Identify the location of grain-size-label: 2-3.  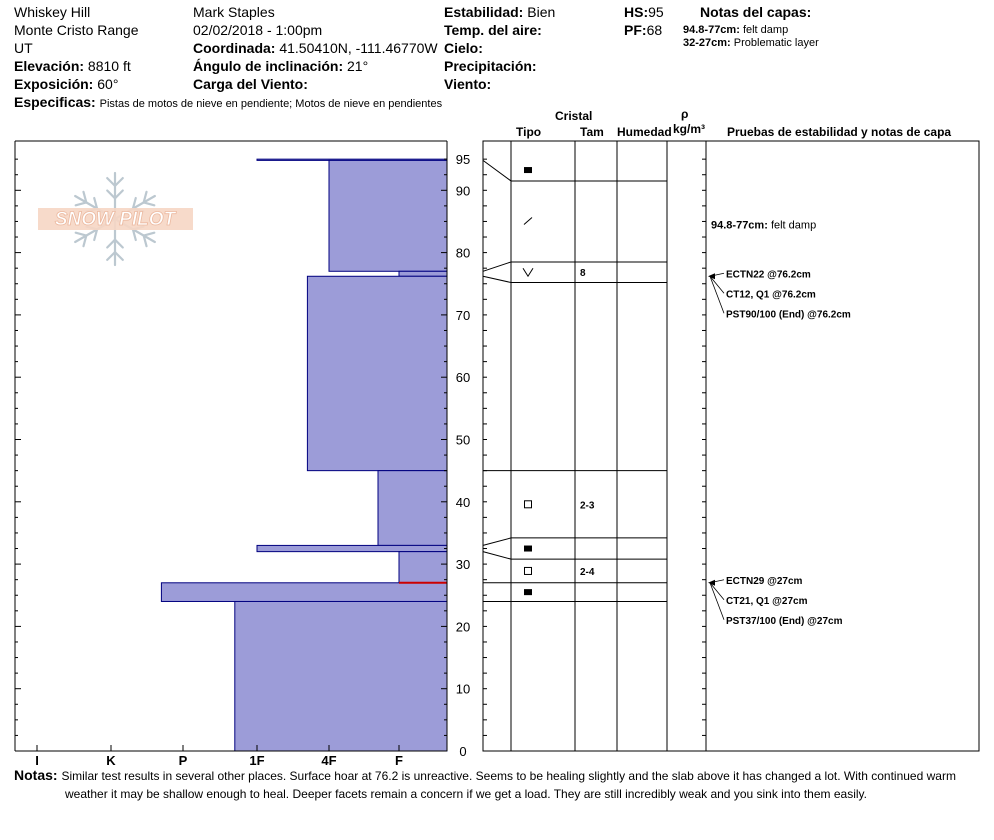
(587, 505).